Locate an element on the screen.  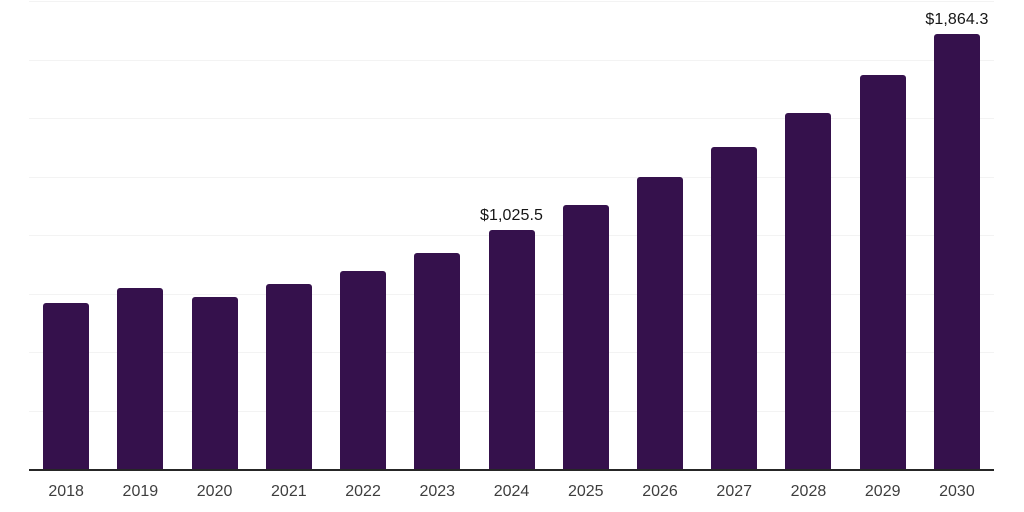
bar-2026 is located at coordinates (659, 323).